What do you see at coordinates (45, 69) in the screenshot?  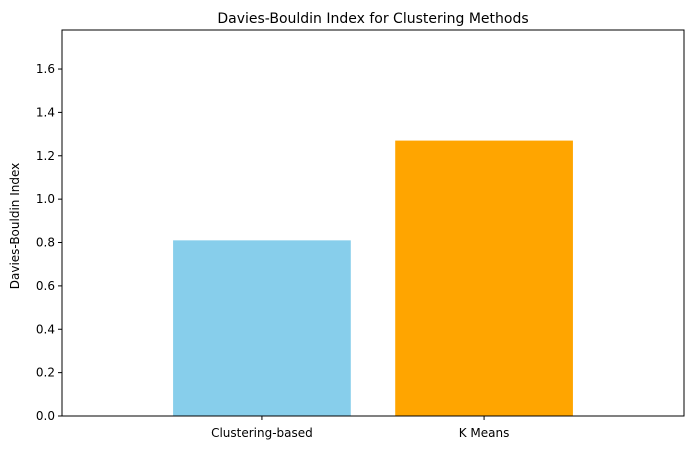 I see `y-tick-label: 1.6` at bounding box center [45, 69].